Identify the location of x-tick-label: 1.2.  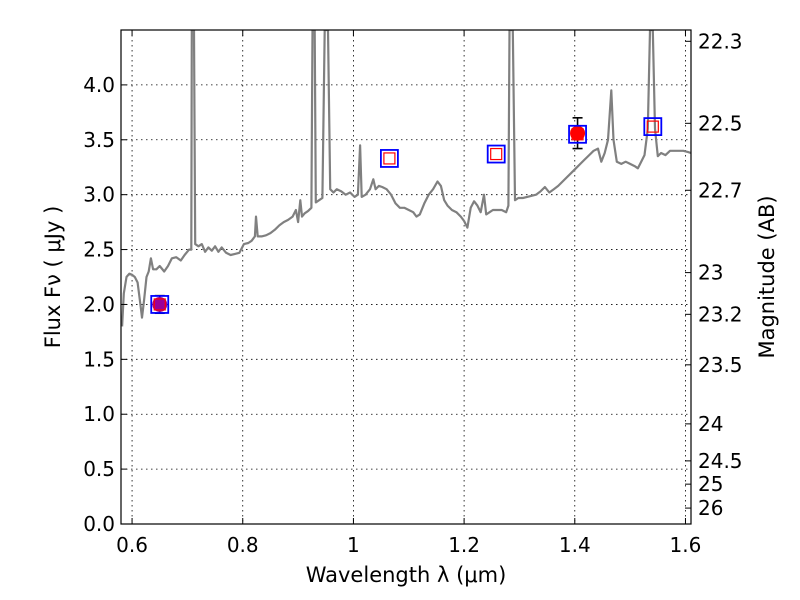
(464, 545).